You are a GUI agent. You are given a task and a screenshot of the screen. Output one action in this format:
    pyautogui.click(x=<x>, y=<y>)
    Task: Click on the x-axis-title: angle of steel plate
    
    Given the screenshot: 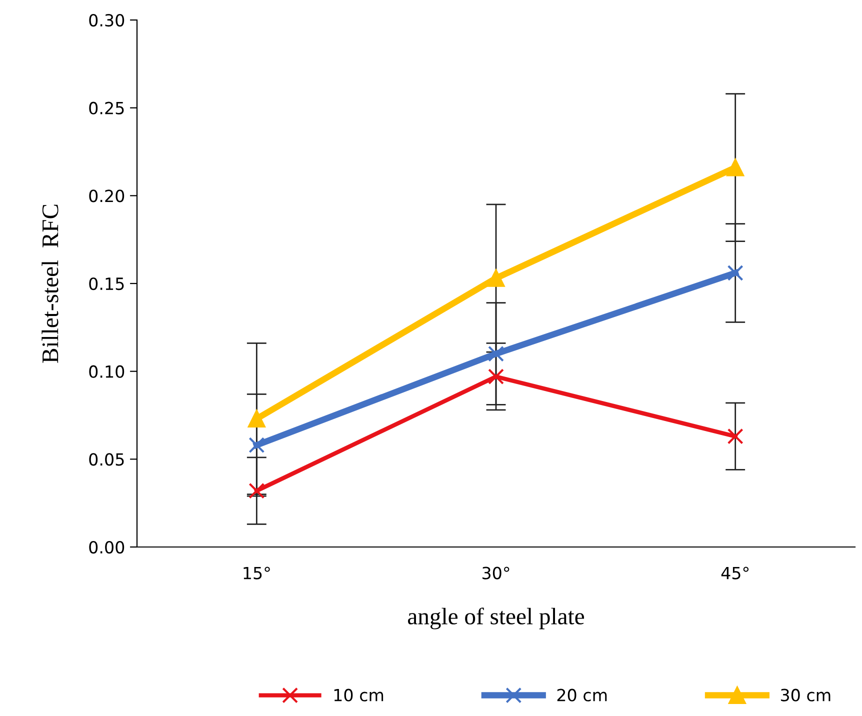 What is the action you would take?
    pyautogui.click(x=496, y=619)
    